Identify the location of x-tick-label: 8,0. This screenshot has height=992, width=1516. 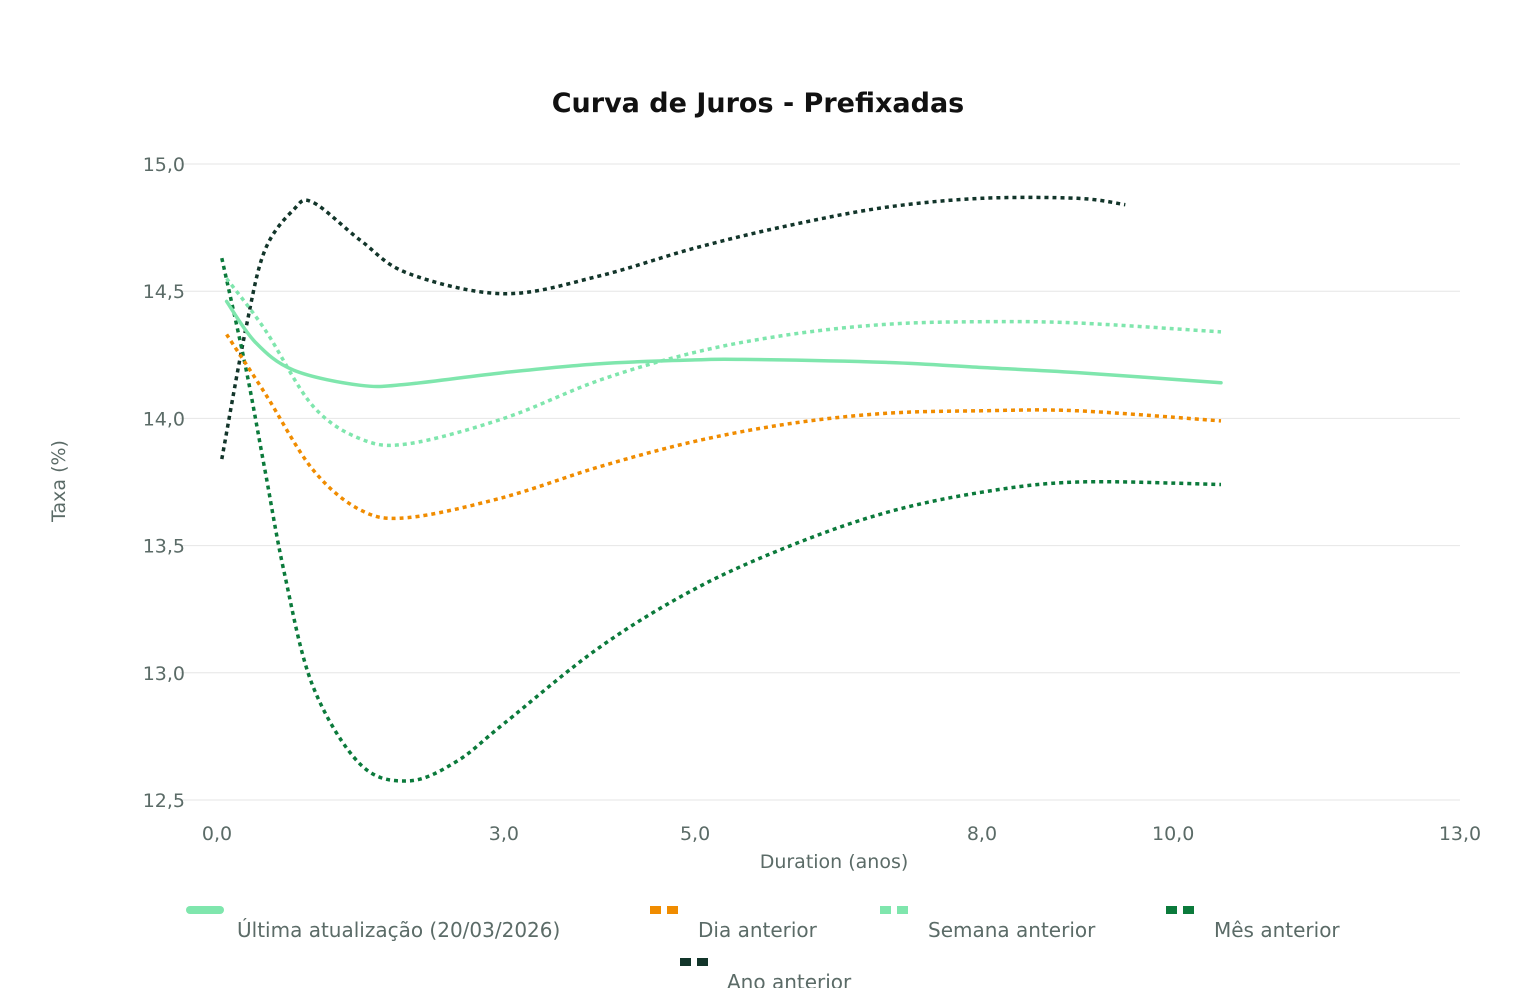
(982, 834).